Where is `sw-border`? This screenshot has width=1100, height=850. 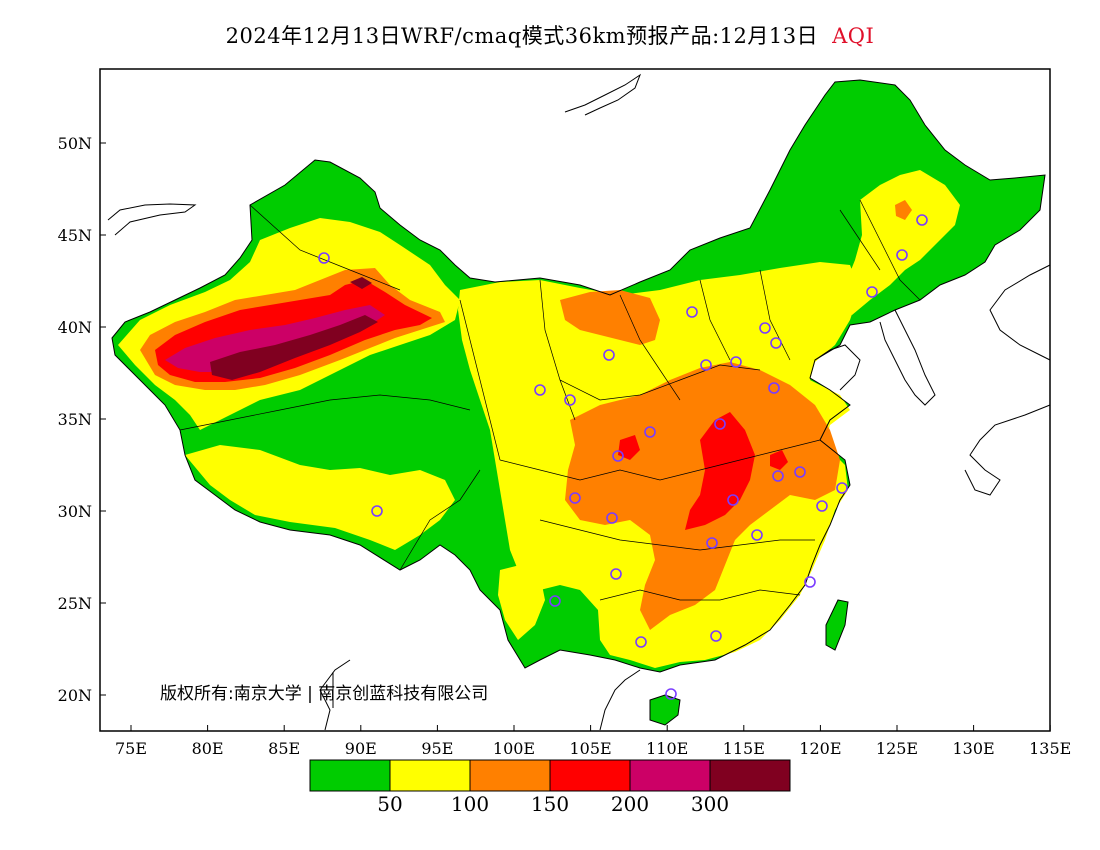 sw-border is located at coordinates (335, 695).